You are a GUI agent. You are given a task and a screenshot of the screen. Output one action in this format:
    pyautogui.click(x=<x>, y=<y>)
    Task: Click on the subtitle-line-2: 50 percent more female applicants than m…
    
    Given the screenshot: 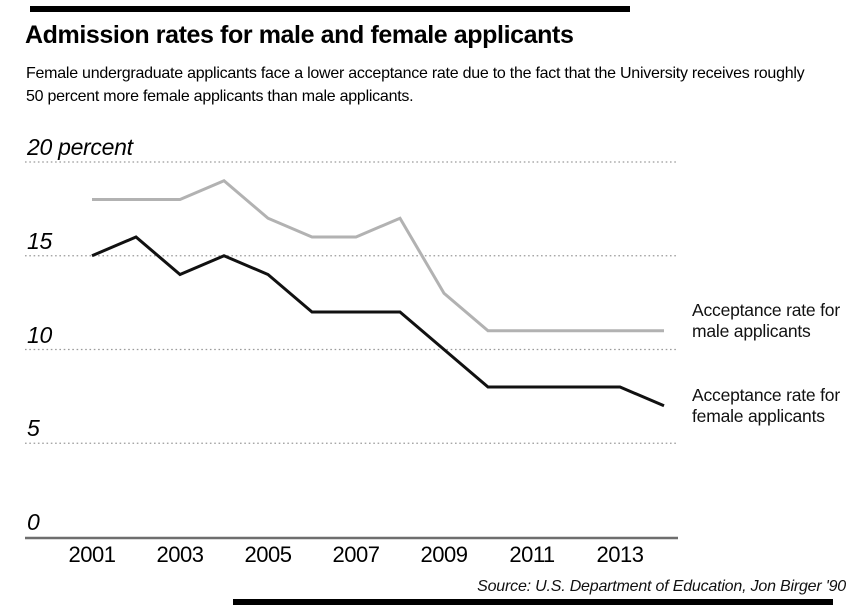 What is the action you would take?
    pyautogui.click(x=220, y=96)
    